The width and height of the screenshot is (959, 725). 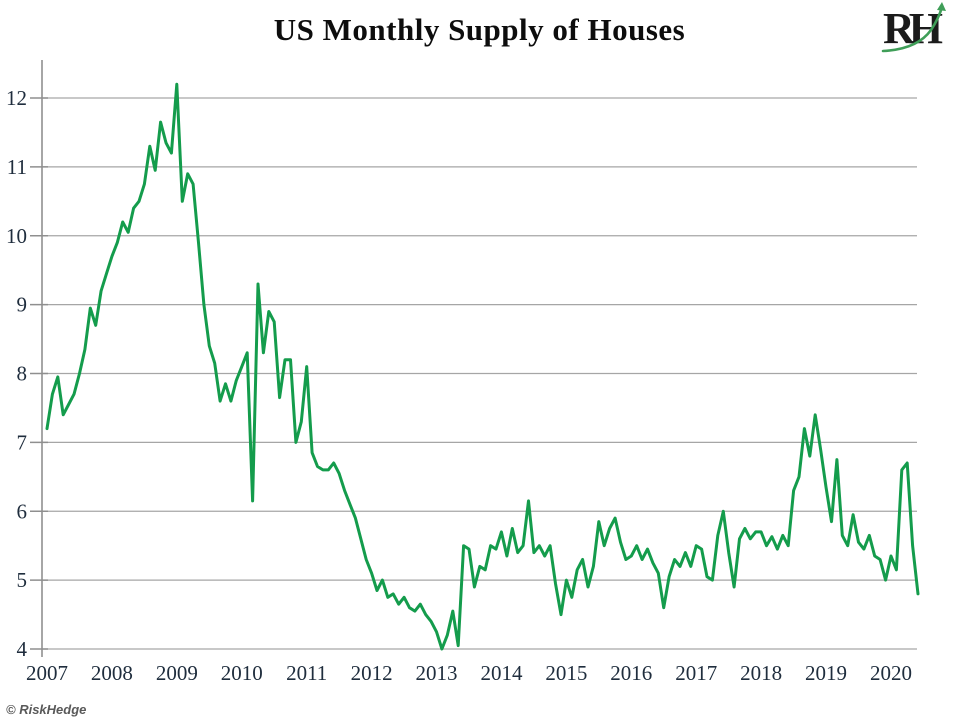 I want to click on logo-swoosh-icon, so click(x=913, y=27).